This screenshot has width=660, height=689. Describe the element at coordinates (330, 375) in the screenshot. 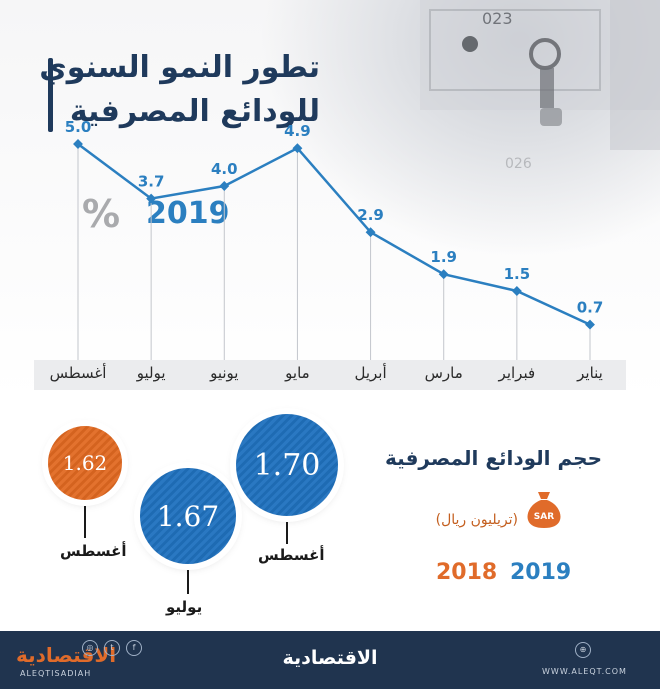

I see `x-axis-band` at that location.